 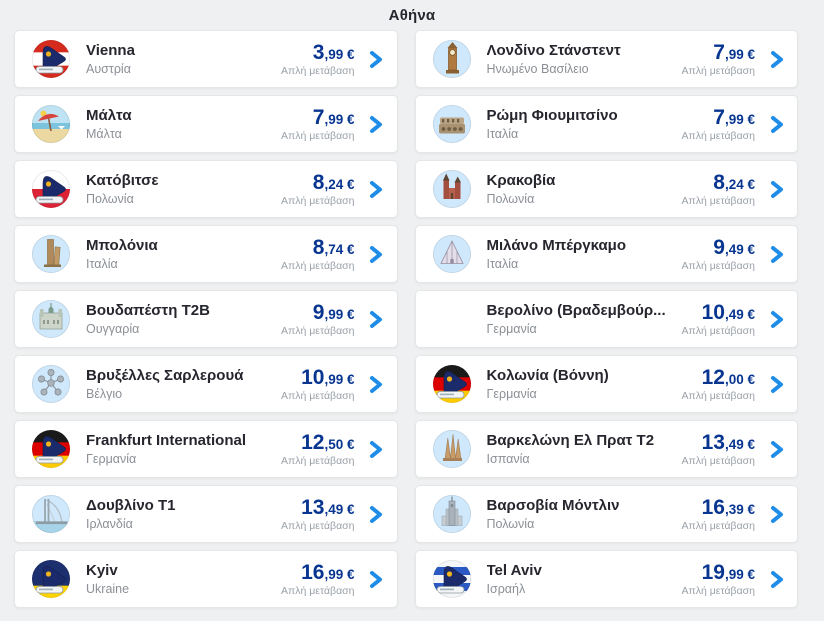 I want to click on destination-info: Vienna Αυστρία, so click(x=183, y=59).